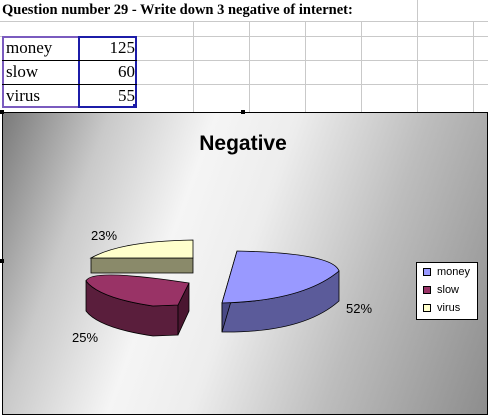 The image size is (488, 419). Describe the element at coordinates (22, 71) in the screenshot. I see `cell-label-slow: slow` at that location.